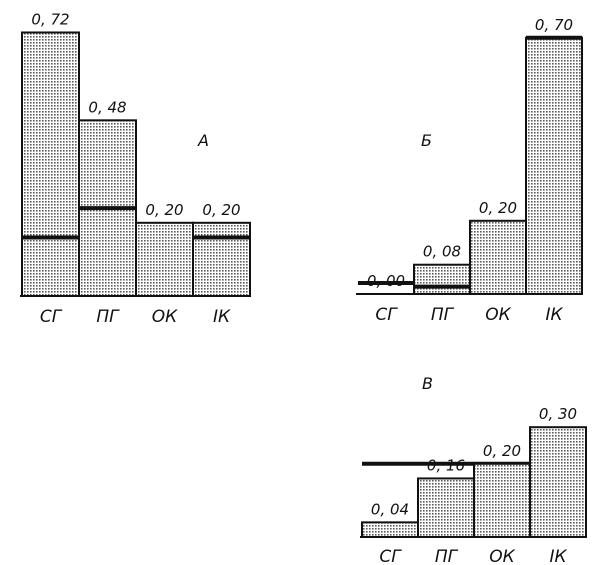  Describe the element at coordinates (442, 252) in the screenshot. I see `data-label: 0, 08` at that location.